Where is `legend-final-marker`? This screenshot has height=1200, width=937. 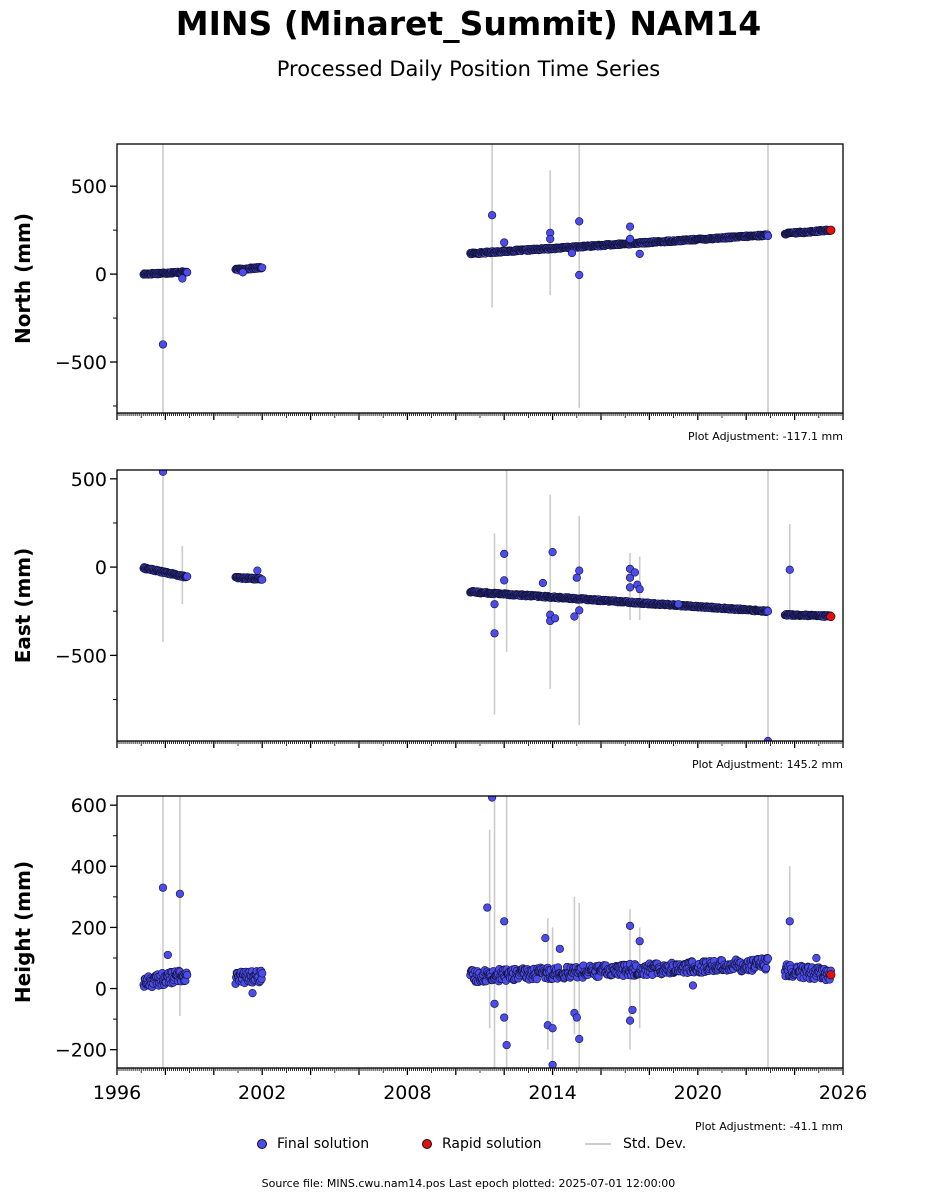 legend-final-marker is located at coordinates (262, 1144).